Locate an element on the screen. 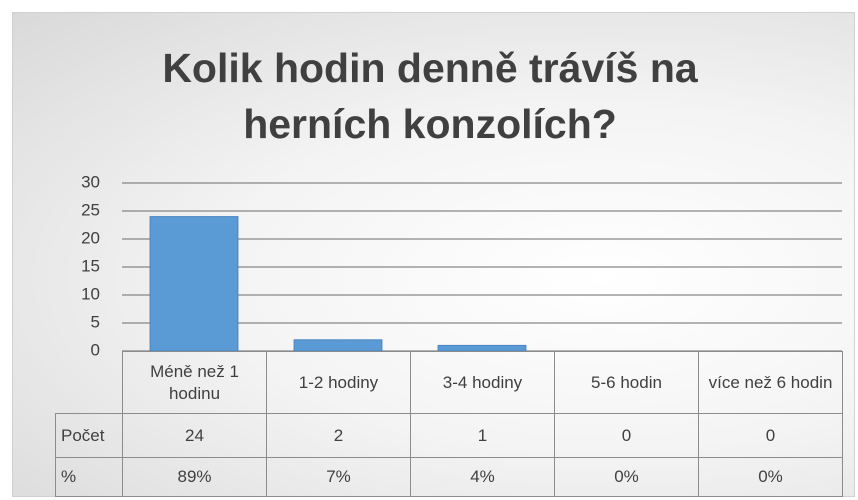  category-label: 3-4 hodiny is located at coordinates (482, 382).